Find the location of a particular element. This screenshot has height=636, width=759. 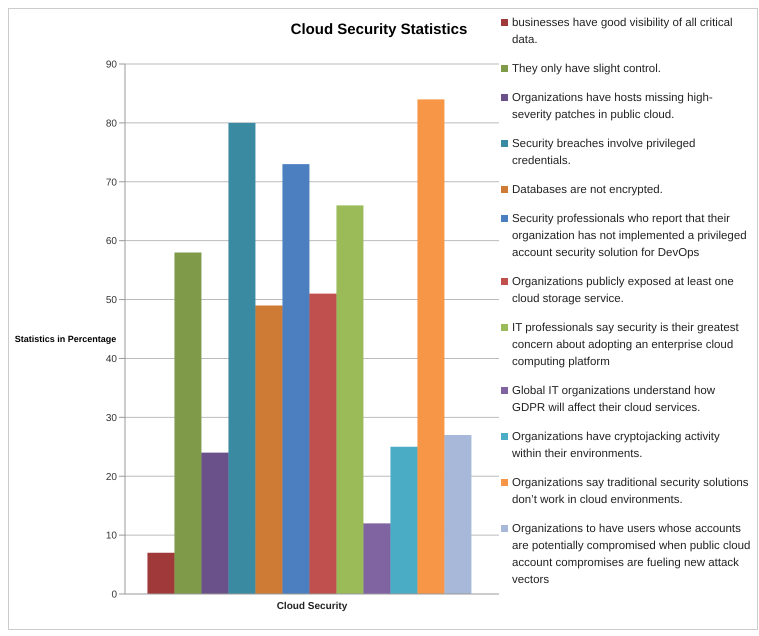

legend-label: Organizations publicly exposed at least one cloud storage service. is located at coordinates (623, 291).